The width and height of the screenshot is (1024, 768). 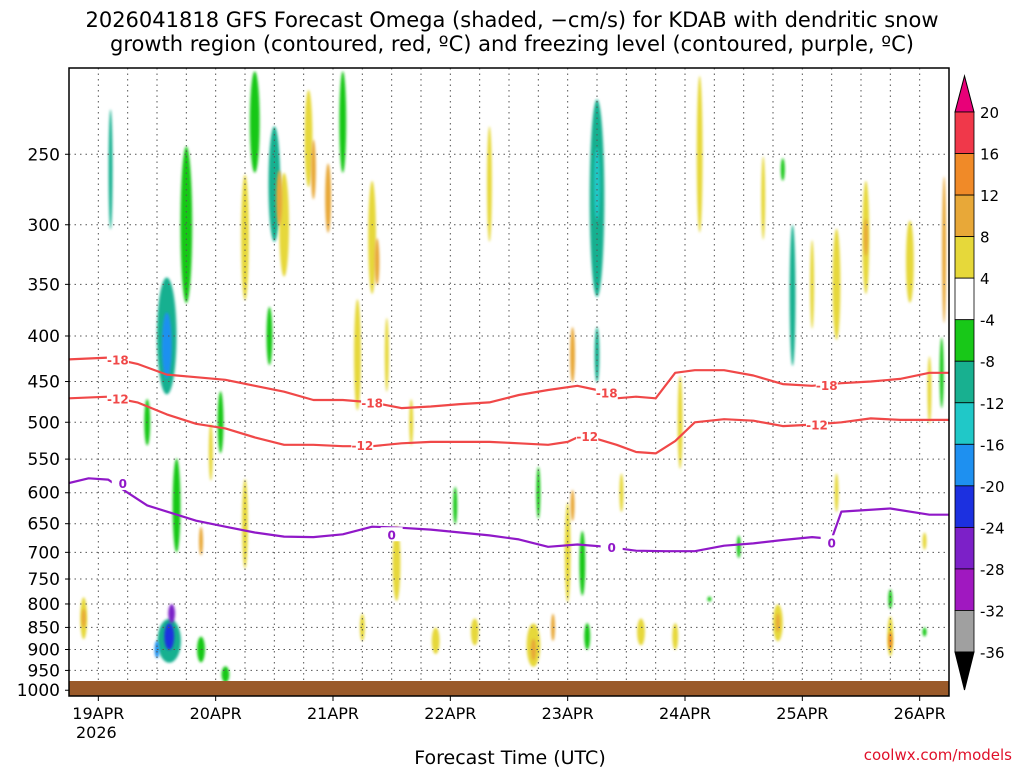 I want to click on colorbar-top-arrow, so click(x=964, y=93).